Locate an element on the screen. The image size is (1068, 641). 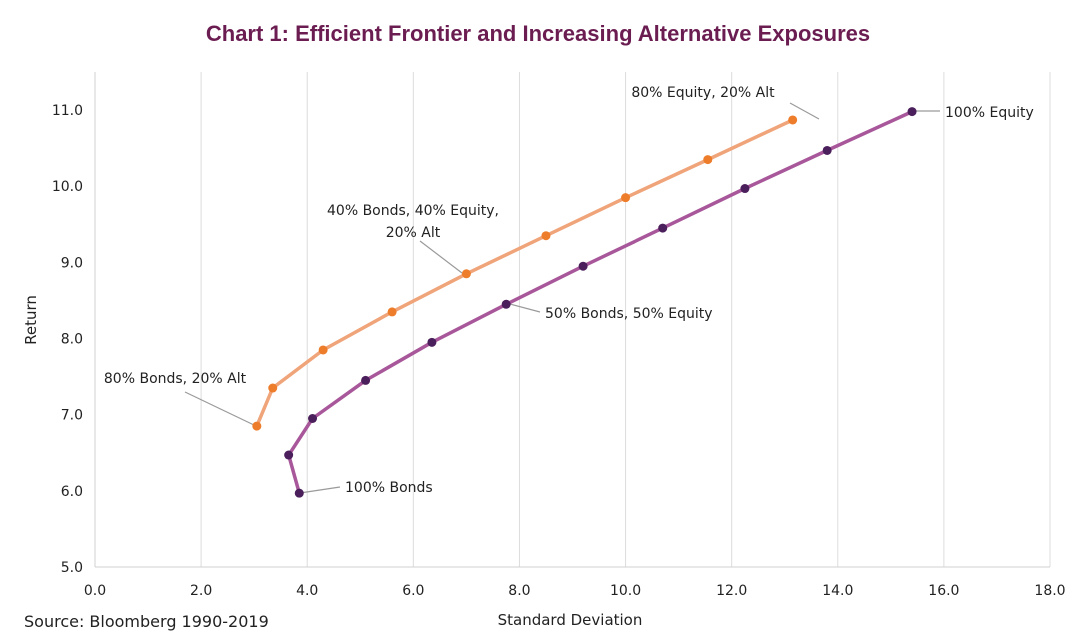
annotation-label: 100% Equity is located at coordinates (989, 113).